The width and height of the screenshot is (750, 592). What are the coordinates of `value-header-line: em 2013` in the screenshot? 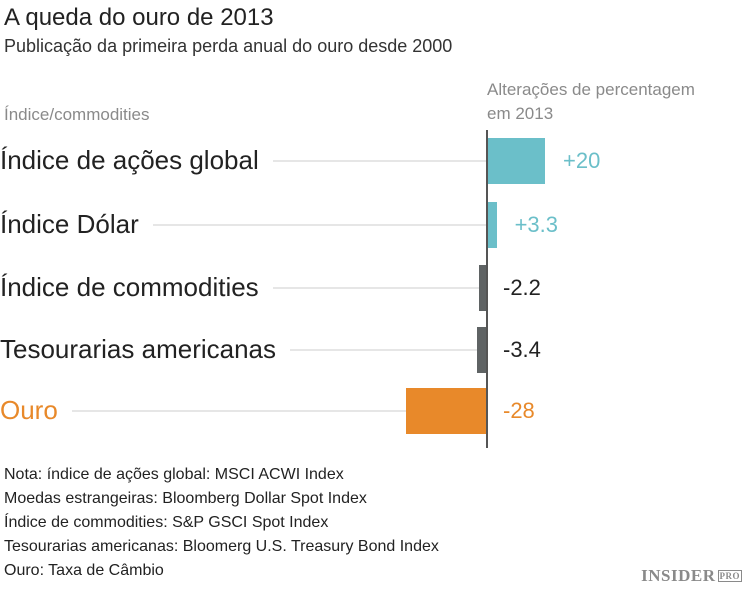 It's located at (520, 113).